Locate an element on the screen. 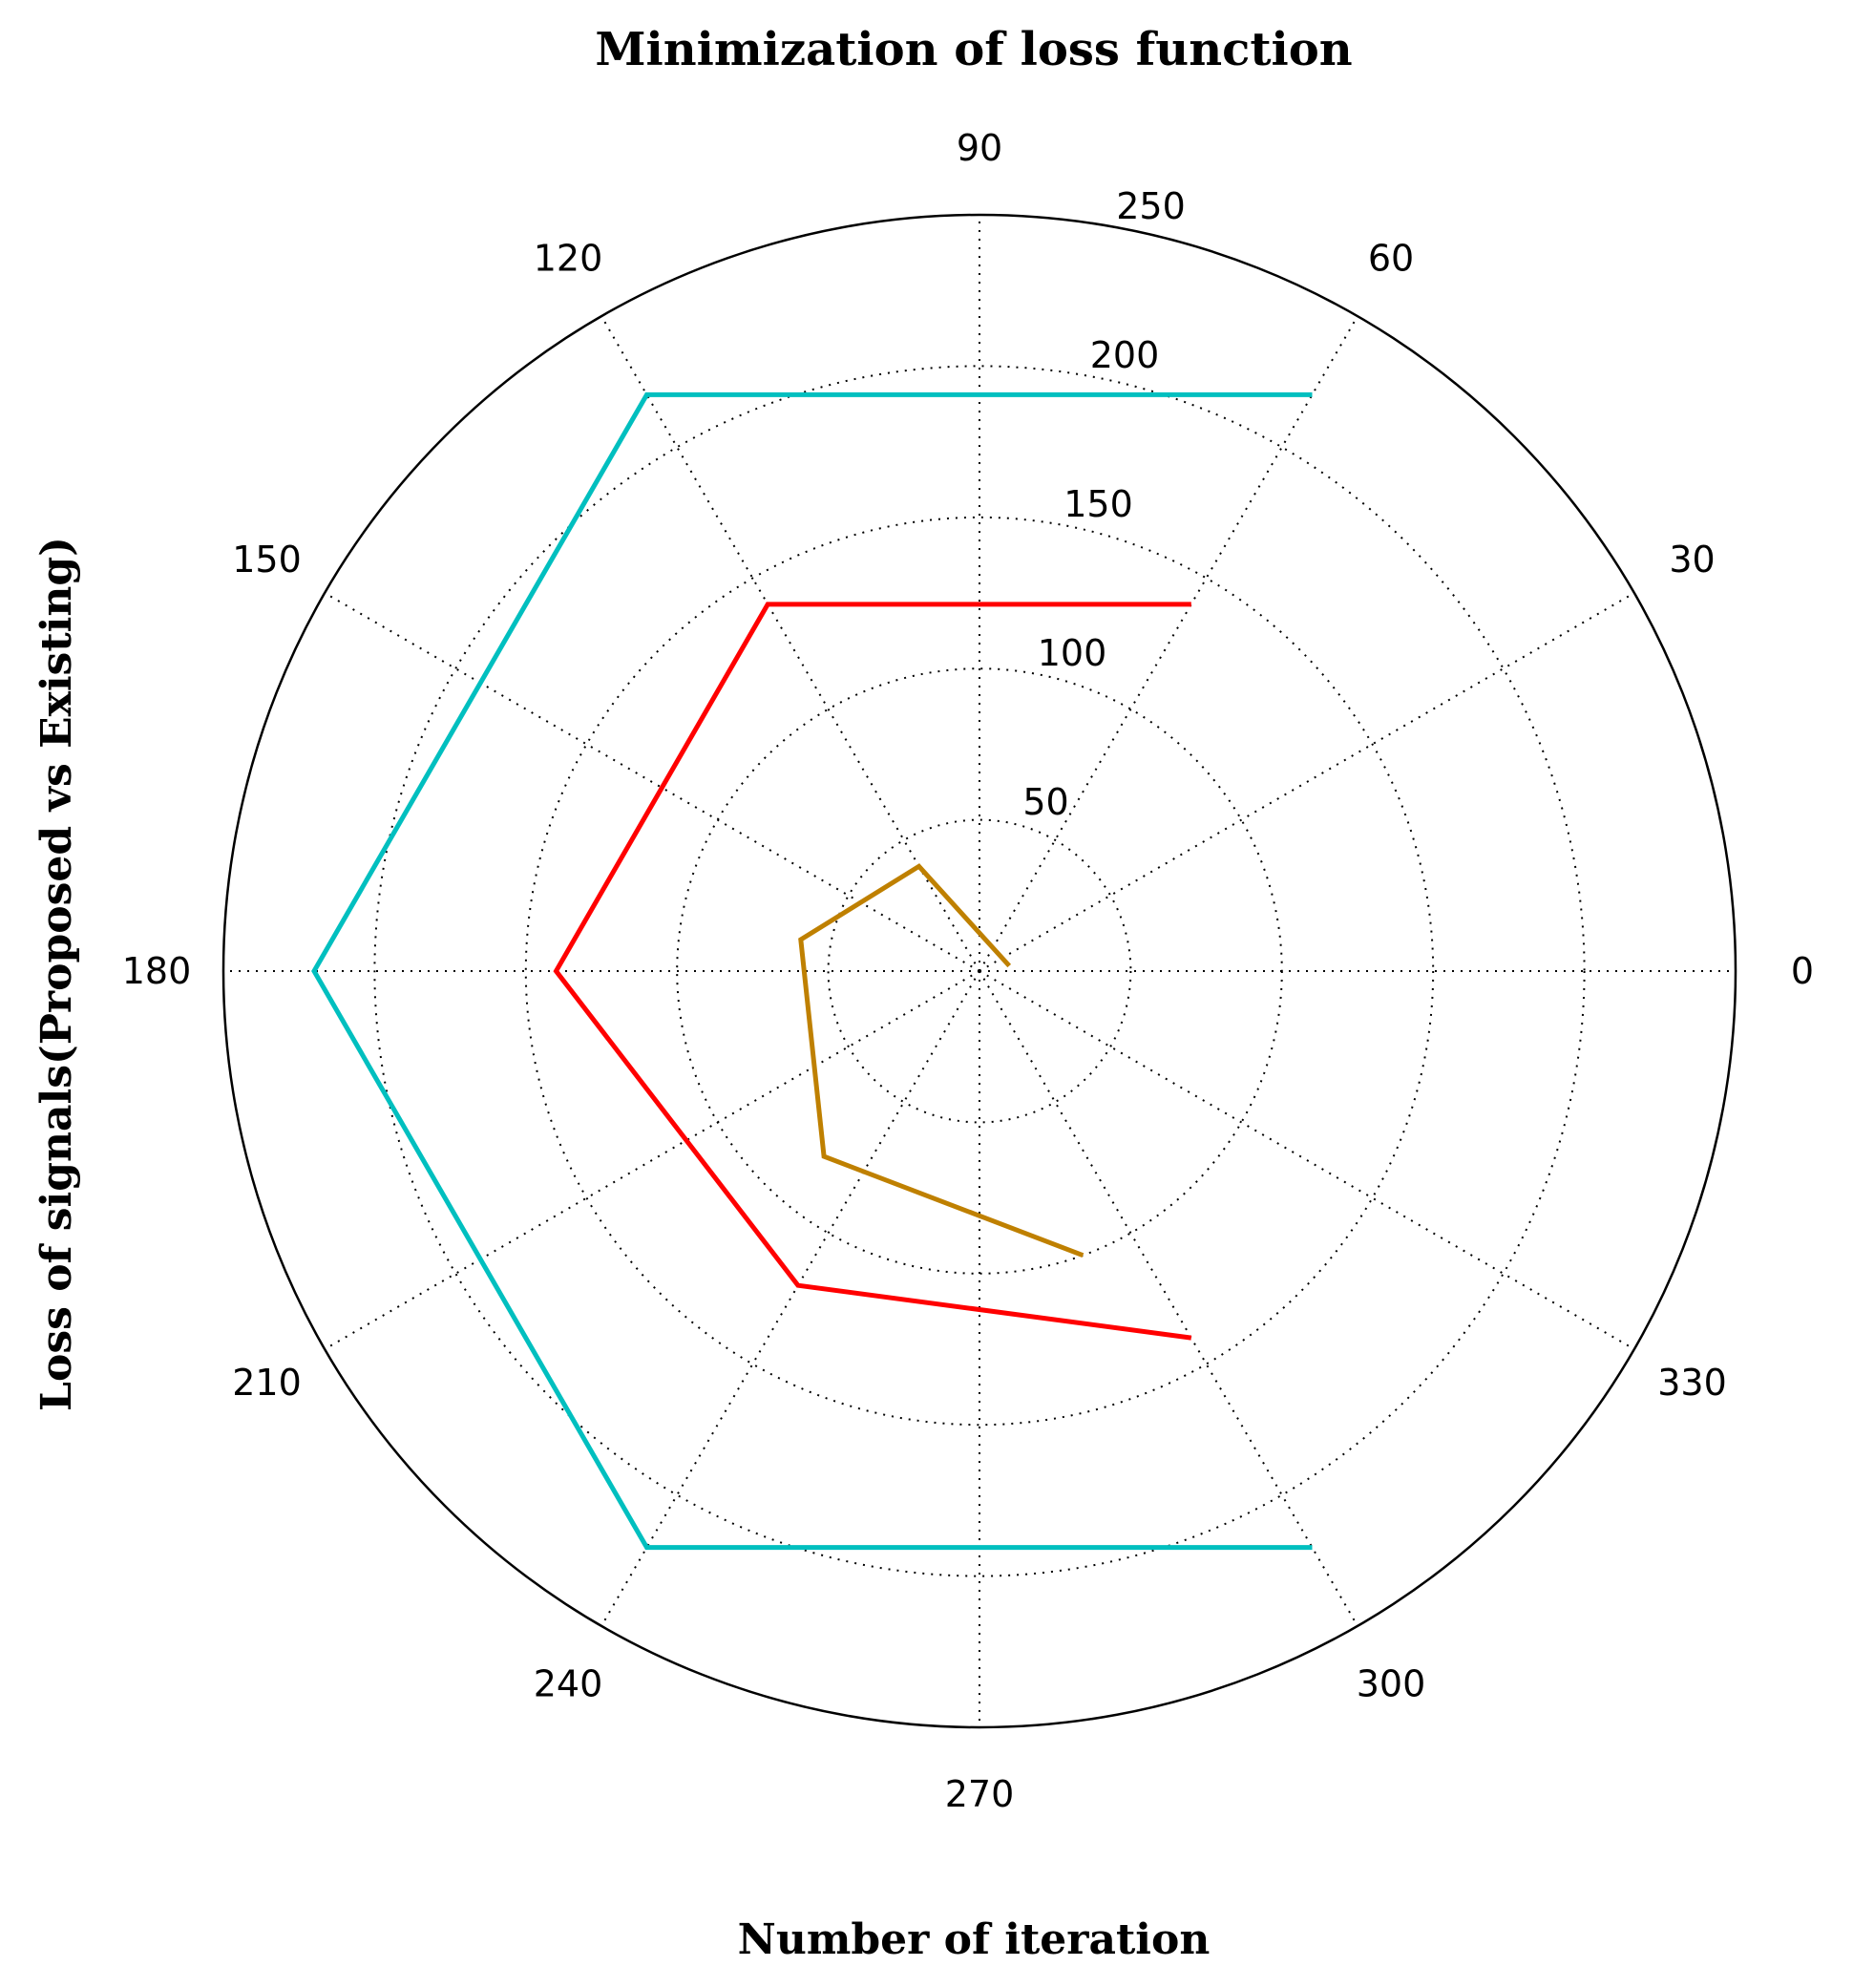 This screenshot has height=1988, width=1853. radial-tick-label-200: 200 is located at coordinates (1125, 355).